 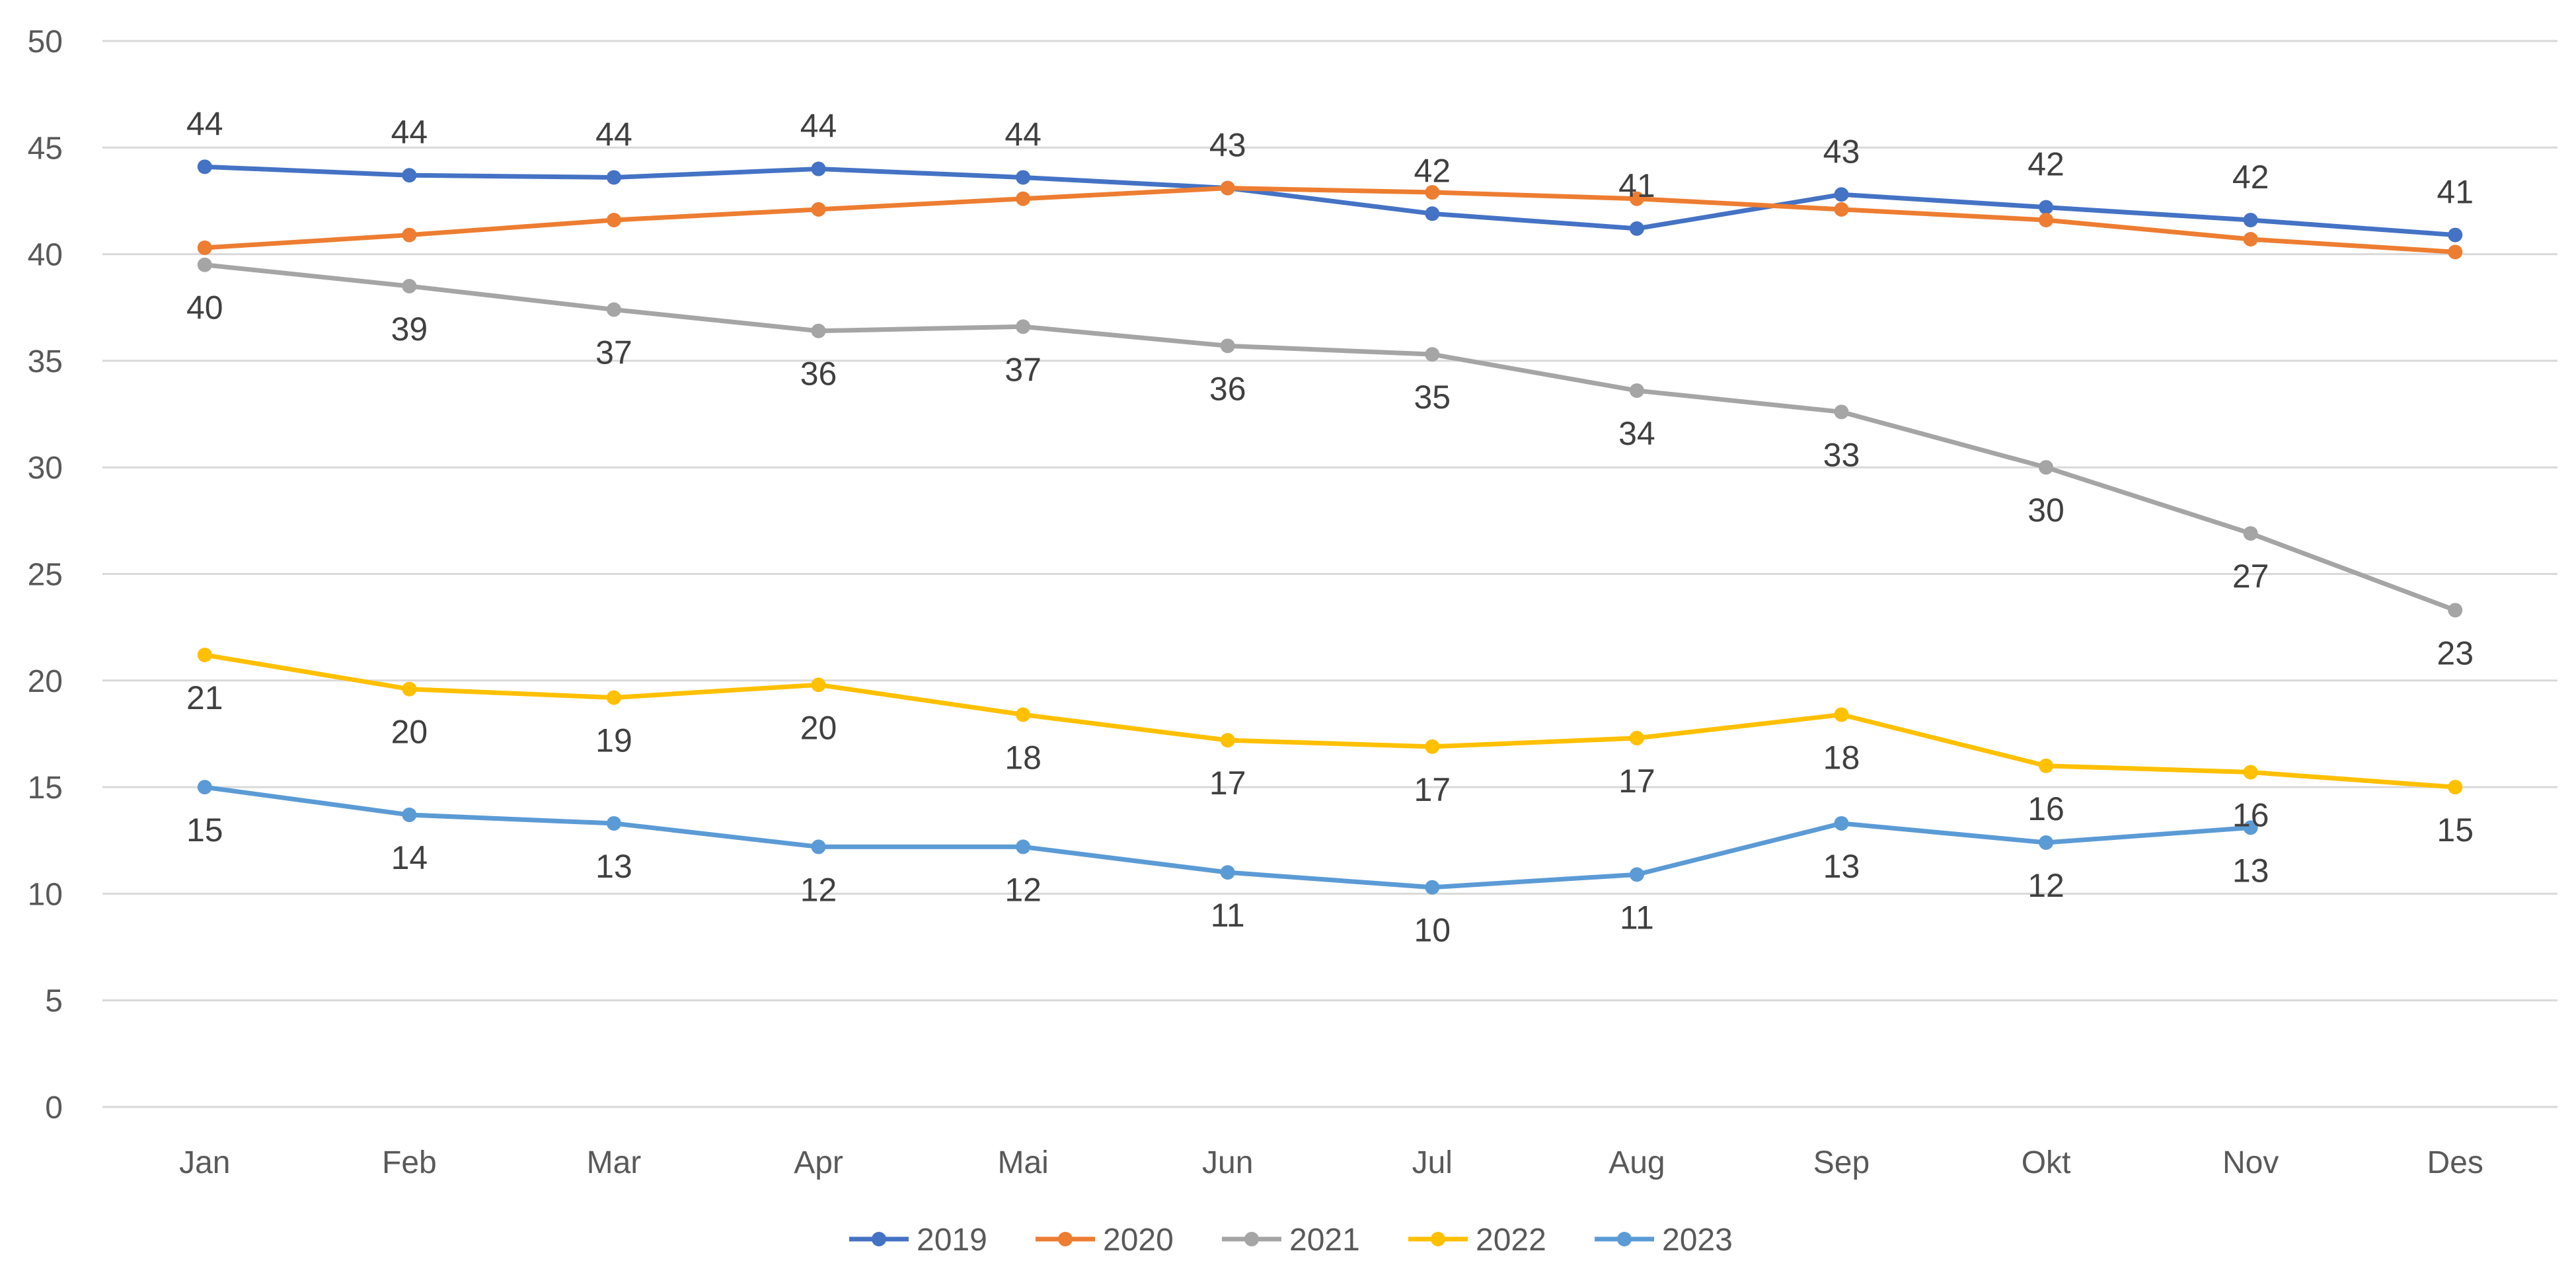 I want to click on legend-entry-2020: 2020, so click(x=1138, y=1240).